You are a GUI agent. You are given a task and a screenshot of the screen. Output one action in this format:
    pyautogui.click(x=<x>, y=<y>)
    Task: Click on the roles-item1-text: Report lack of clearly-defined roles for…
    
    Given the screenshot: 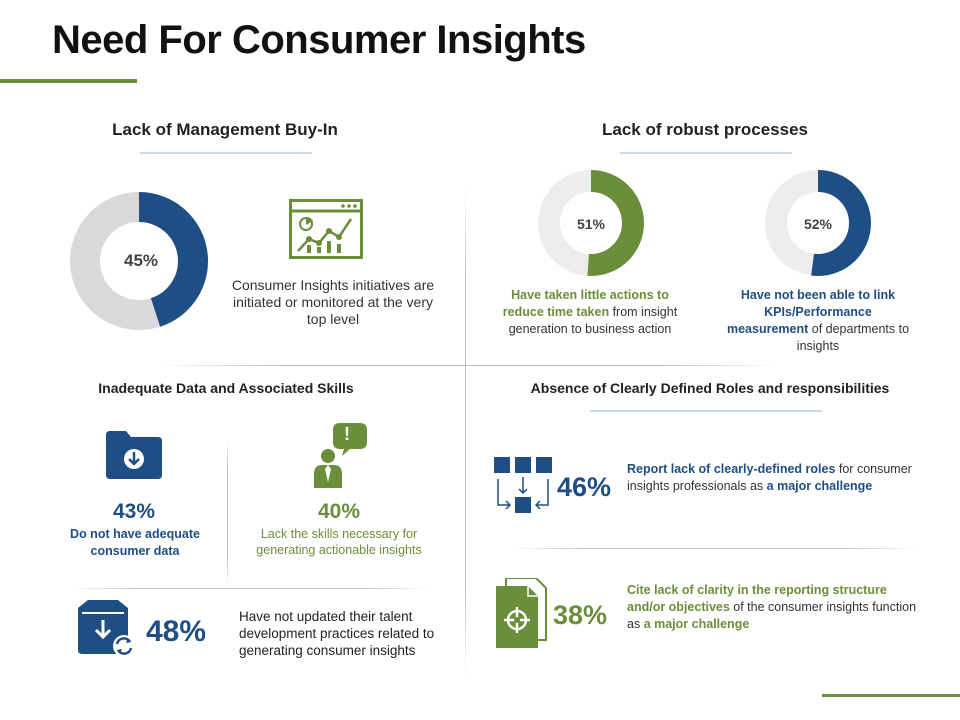 What is the action you would take?
    pyautogui.click(x=777, y=478)
    